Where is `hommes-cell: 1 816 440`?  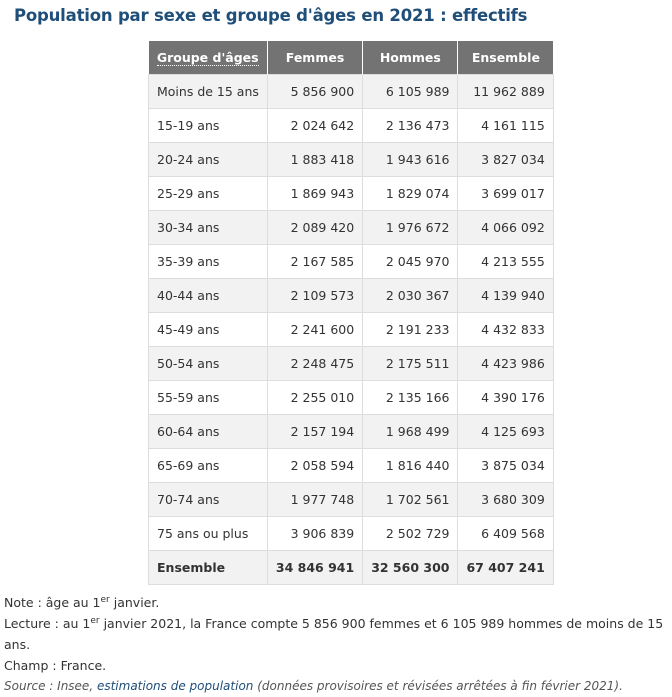
hommes-cell: 1 816 440 is located at coordinates (410, 465).